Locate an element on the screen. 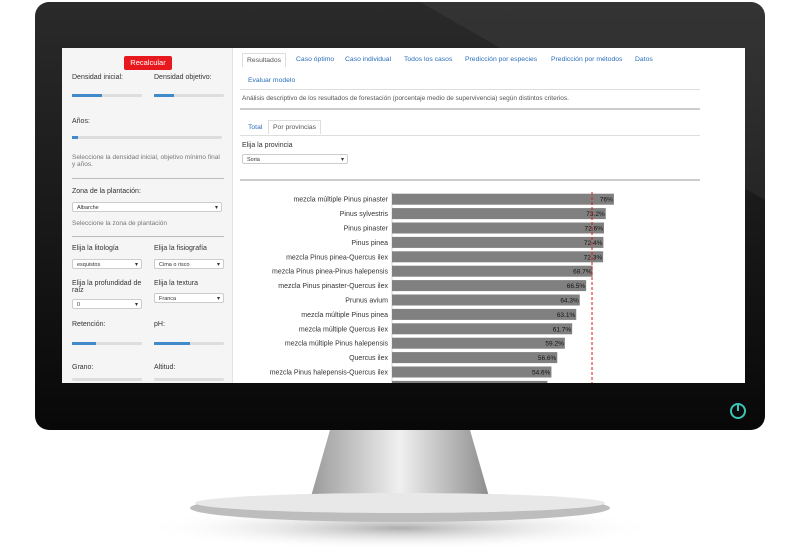  select: esquistos is located at coordinates (107, 264).